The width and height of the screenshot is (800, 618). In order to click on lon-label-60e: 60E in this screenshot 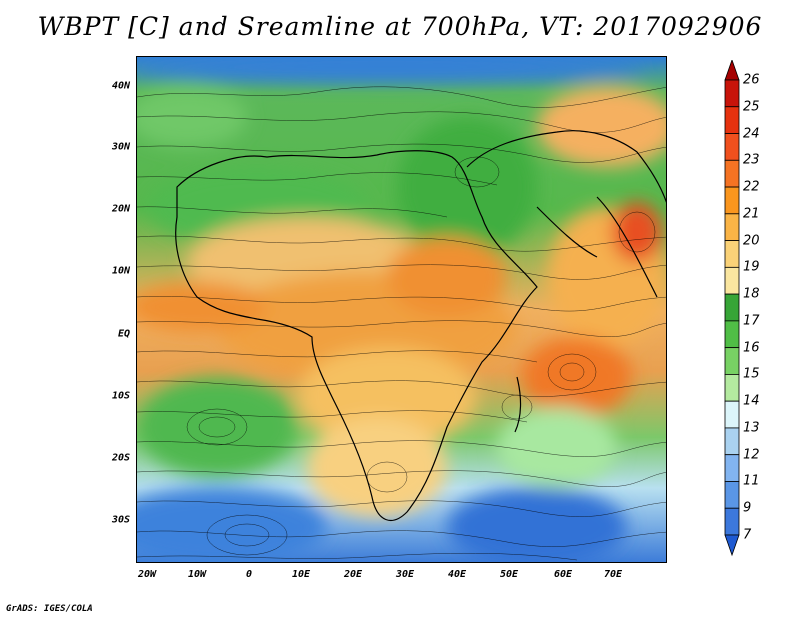, I will do `click(563, 574)`.